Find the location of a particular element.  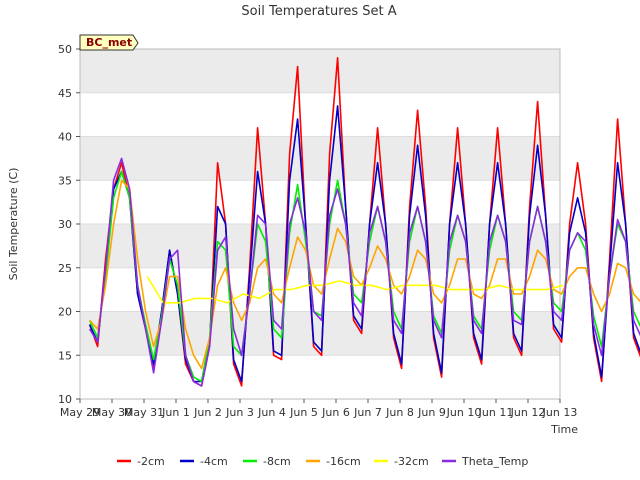

x-tick-label: Jun 11 is located at coordinates (496, 412).